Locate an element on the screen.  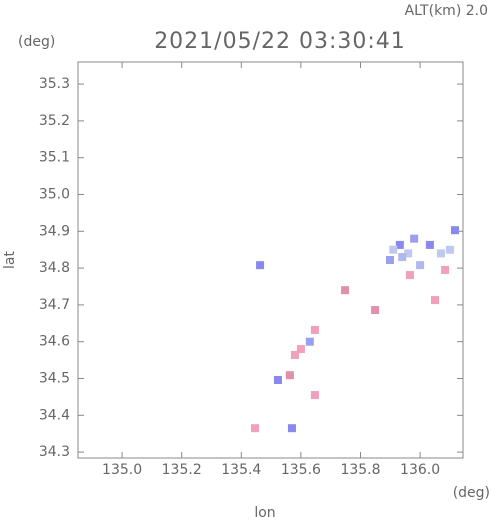
y-tick-label: 35.0 is located at coordinates (54, 194).